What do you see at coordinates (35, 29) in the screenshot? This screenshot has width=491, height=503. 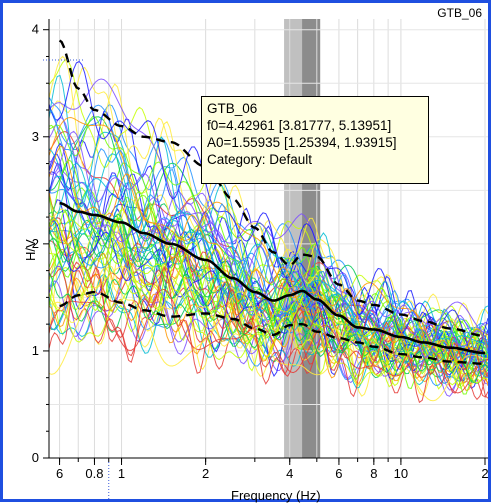 I see `y-tick-label: 4` at bounding box center [35, 29].